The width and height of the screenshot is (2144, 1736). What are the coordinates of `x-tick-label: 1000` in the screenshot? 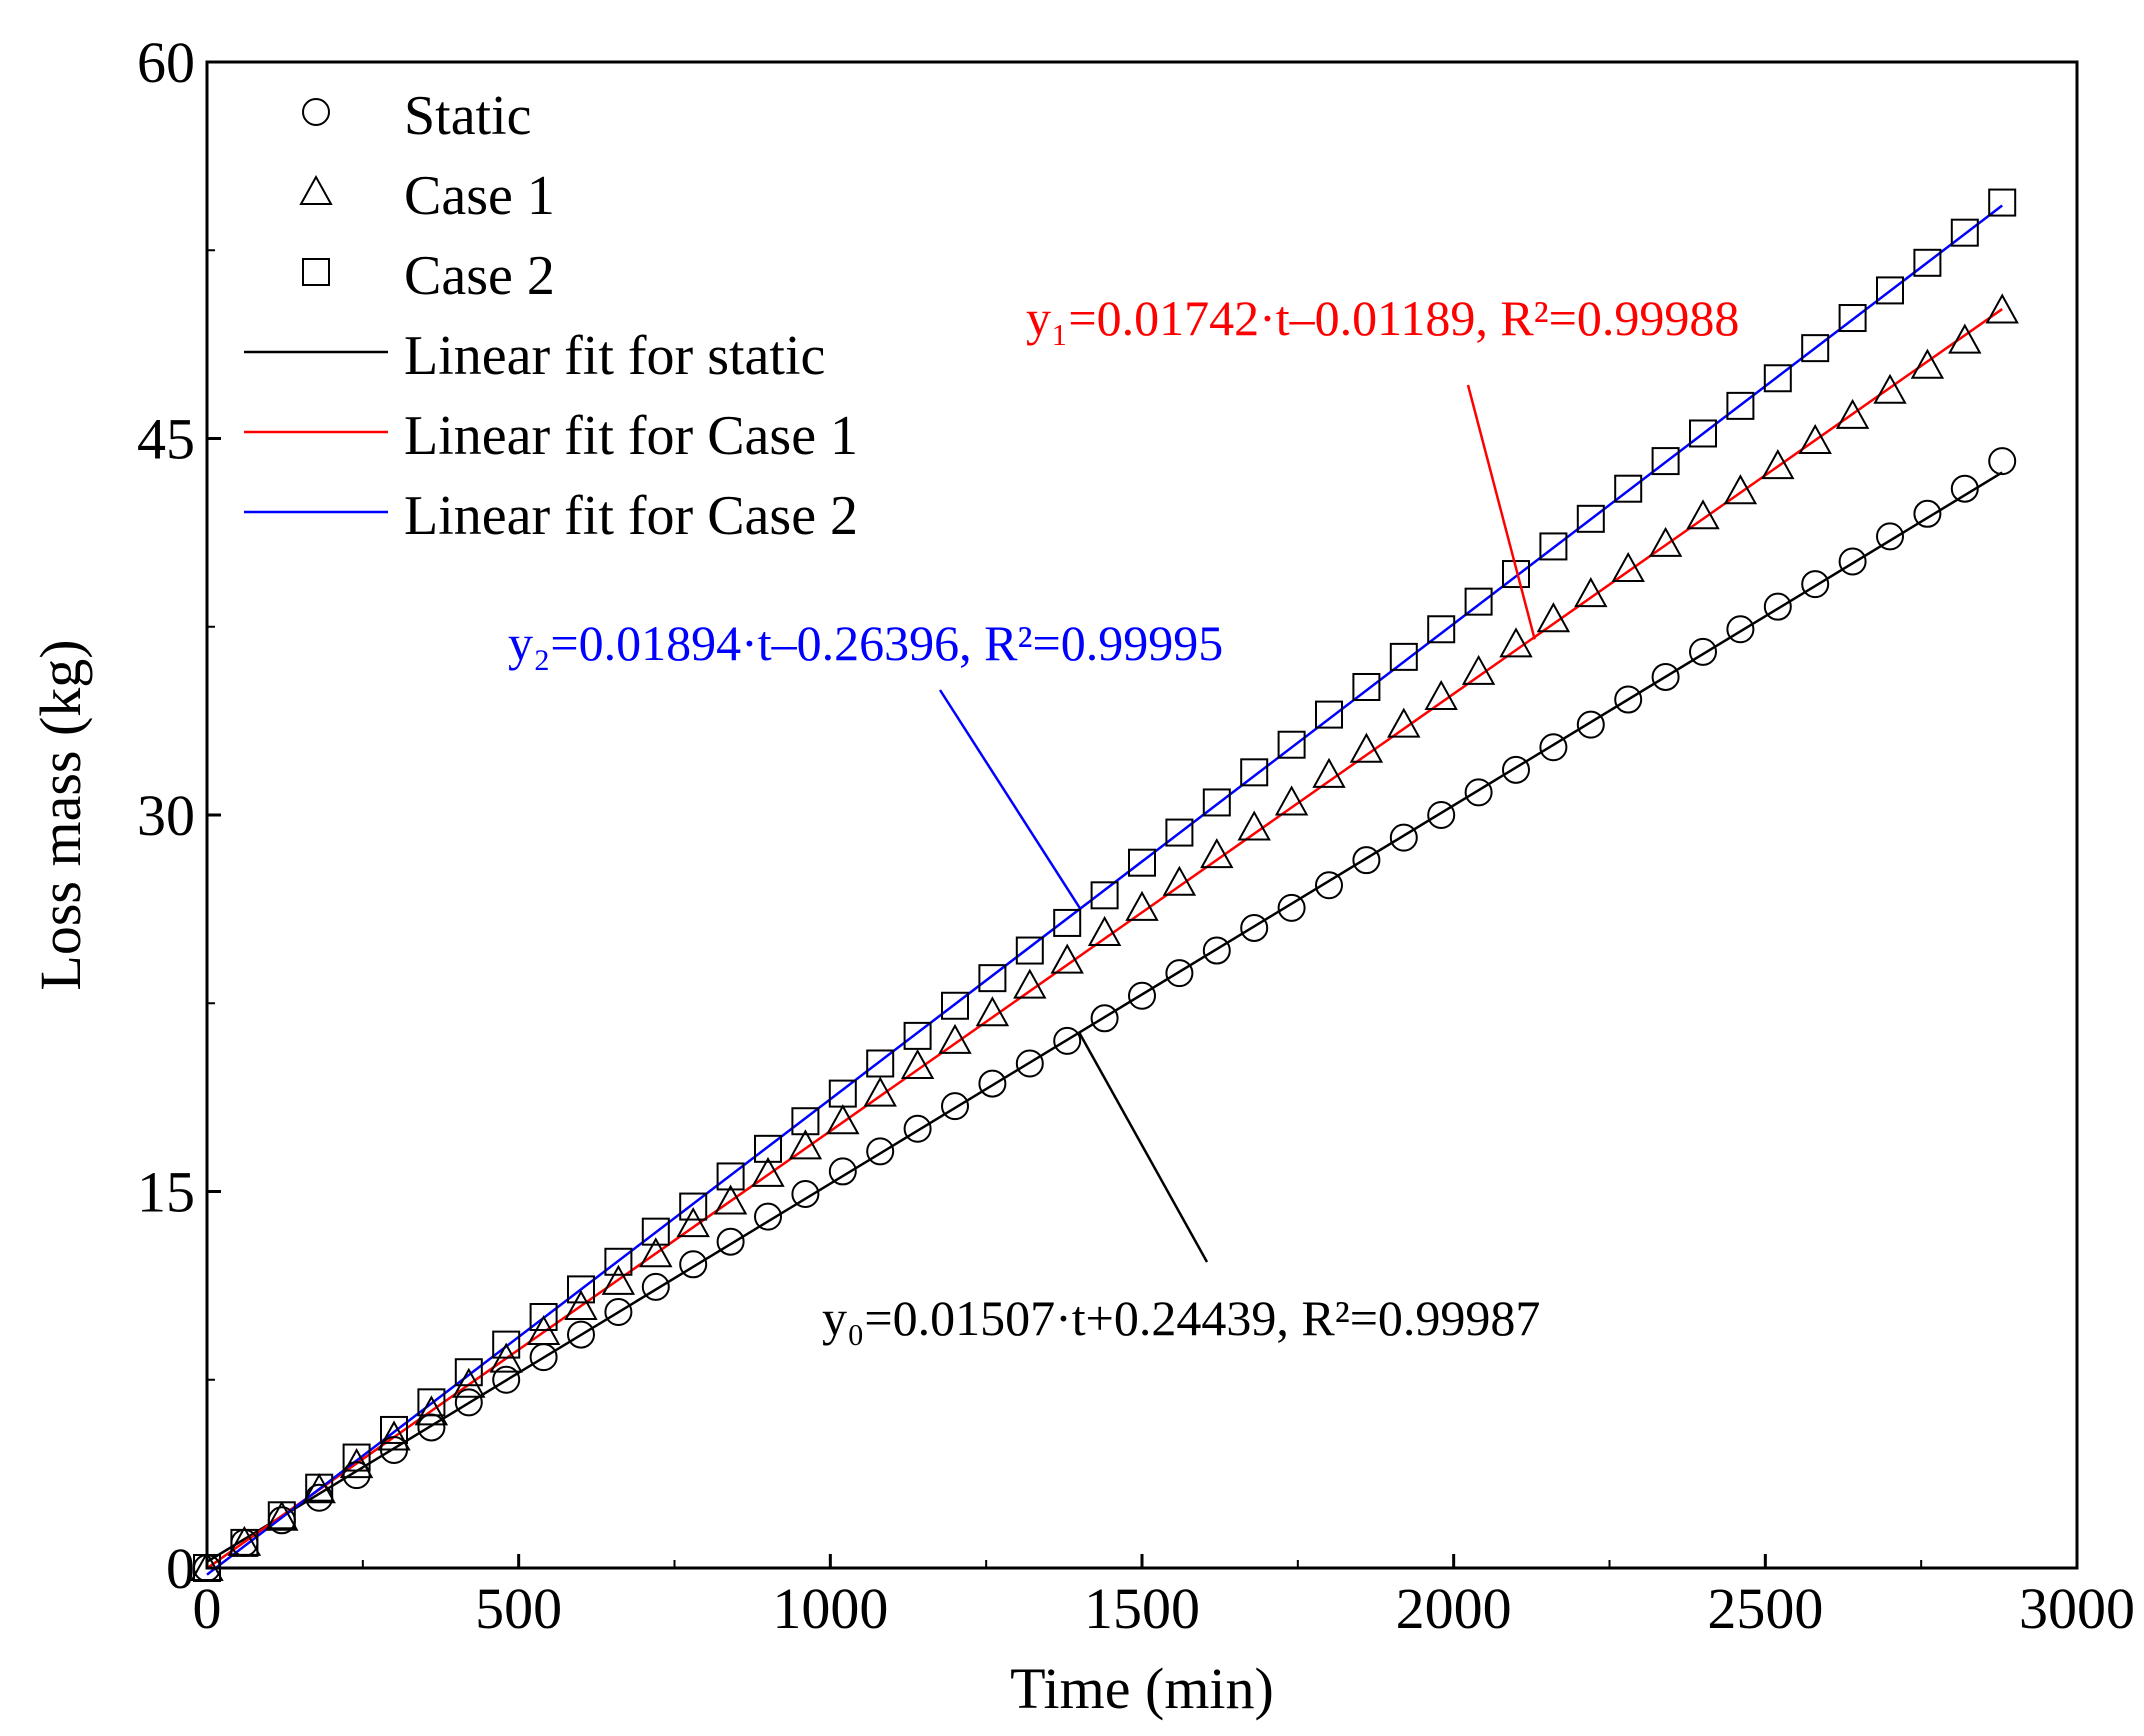 It's located at (830, 1608).